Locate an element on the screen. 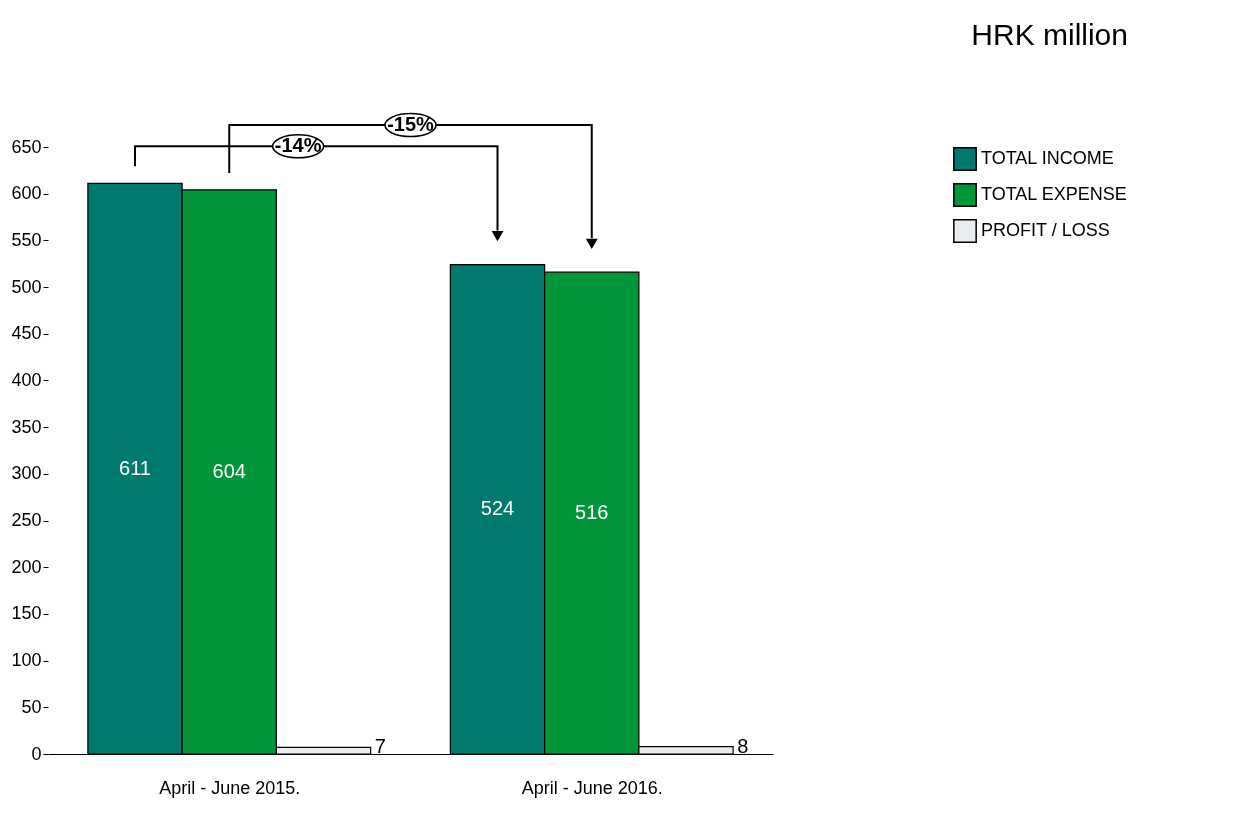 The width and height of the screenshot is (1252, 823). legend-label: PROFIT / LOSS is located at coordinates (1045, 230).